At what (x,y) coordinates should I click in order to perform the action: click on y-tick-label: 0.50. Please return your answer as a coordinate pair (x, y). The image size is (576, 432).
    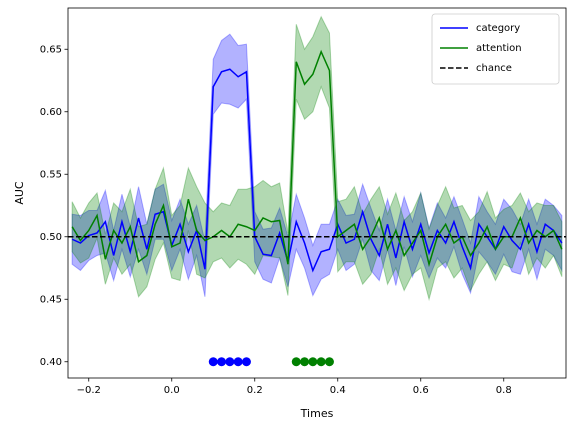
    Looking at the image, I should click on (51, 237).